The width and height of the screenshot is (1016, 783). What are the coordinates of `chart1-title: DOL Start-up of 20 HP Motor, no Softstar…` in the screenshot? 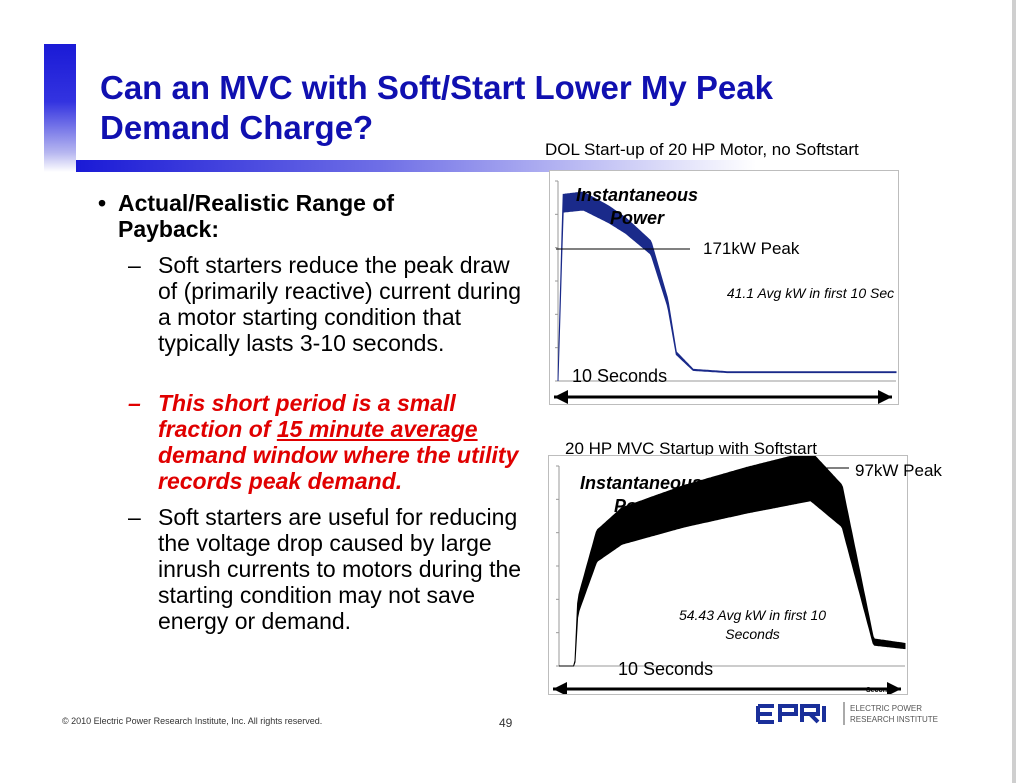 It's located at (702, 149).